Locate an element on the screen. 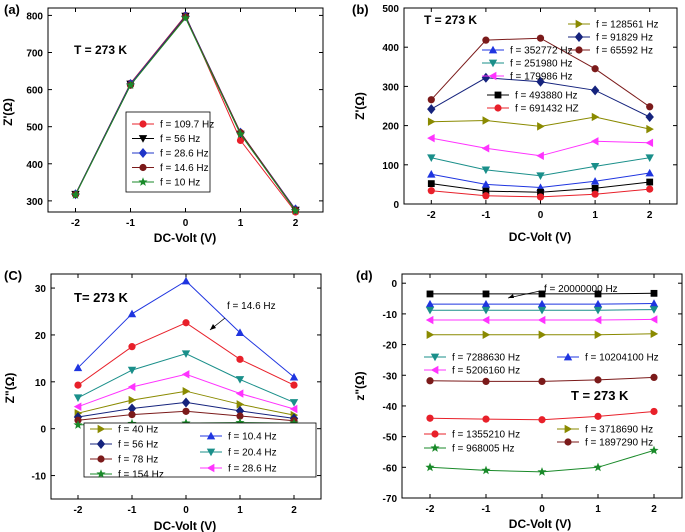 This screenshot has height=532, width=685. legend-label: f = 40 Hz is located at coordinates (138, 430).